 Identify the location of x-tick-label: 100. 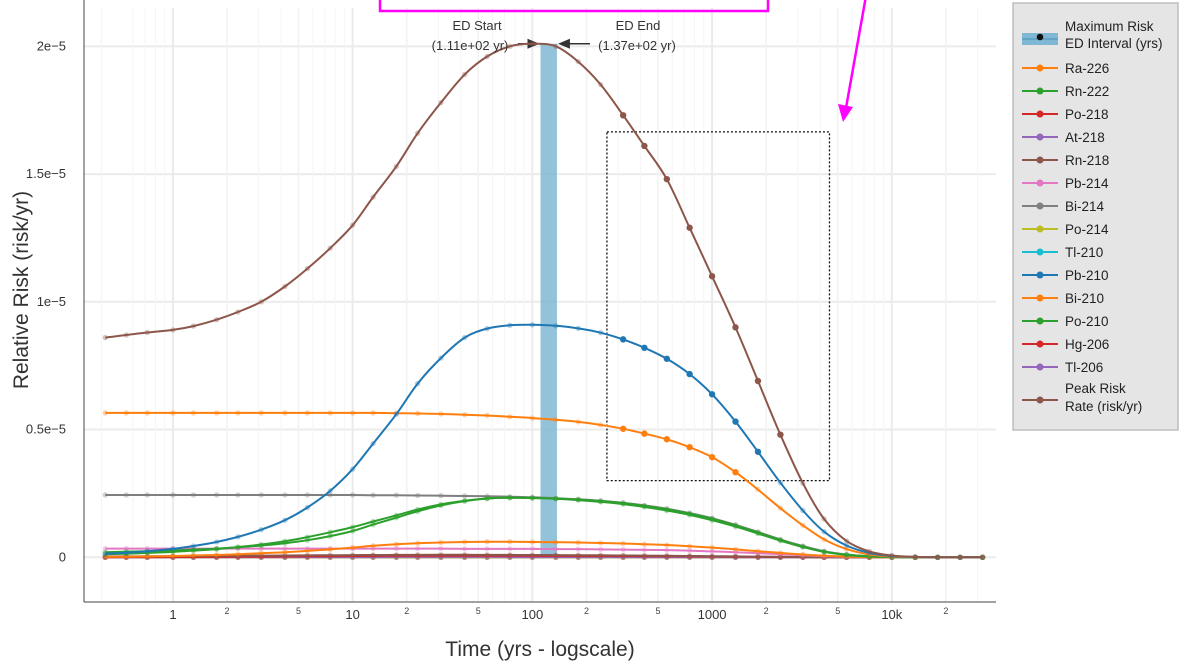
(533, 614).